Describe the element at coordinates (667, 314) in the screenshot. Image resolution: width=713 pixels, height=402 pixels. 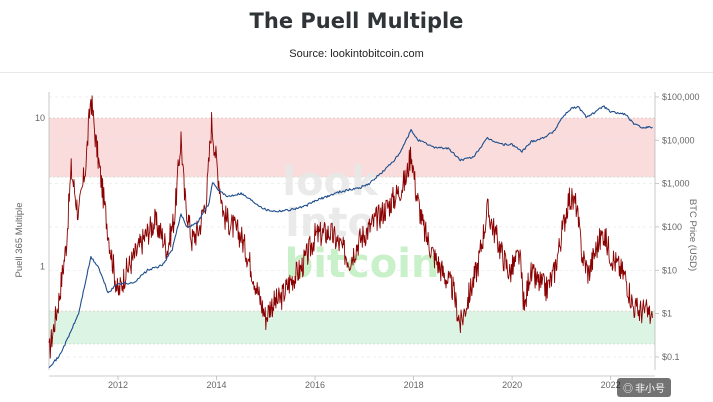
I see `right-tick-label: $1` at that location.